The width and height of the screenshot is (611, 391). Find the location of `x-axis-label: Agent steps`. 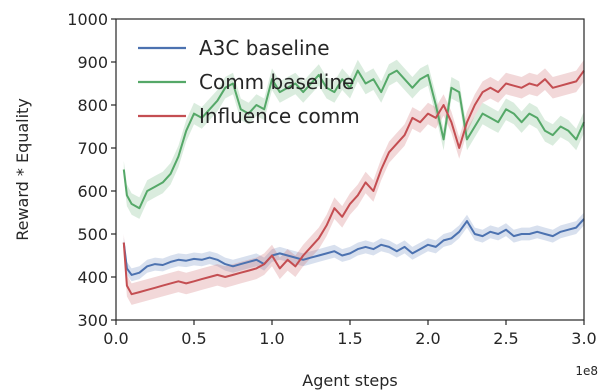

x-axis-label: Agent steps is located at coordinates (349, 380).